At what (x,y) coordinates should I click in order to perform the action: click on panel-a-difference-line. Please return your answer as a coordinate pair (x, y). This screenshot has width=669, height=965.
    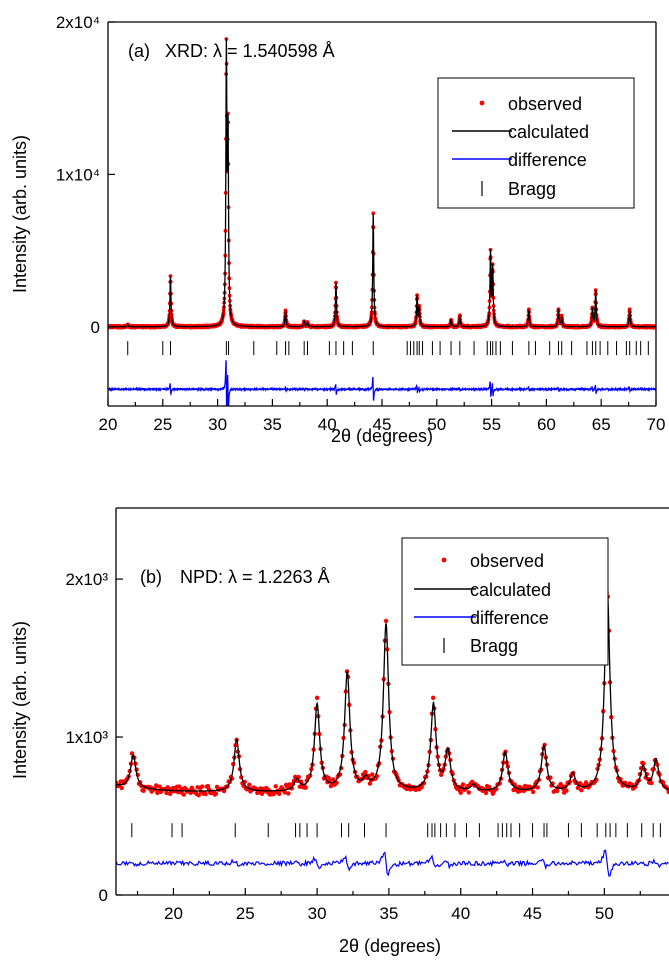
    Looking at the image, I should click on (382, 383).